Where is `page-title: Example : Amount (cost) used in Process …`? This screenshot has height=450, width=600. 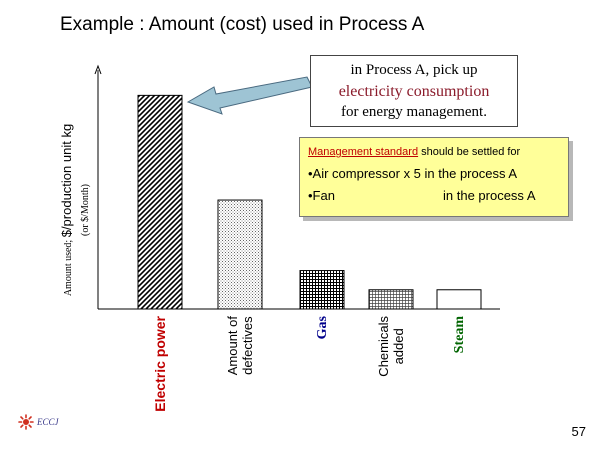
page-title: Example : Amount (cost) used in Process … is located at coordinates (242, 24).